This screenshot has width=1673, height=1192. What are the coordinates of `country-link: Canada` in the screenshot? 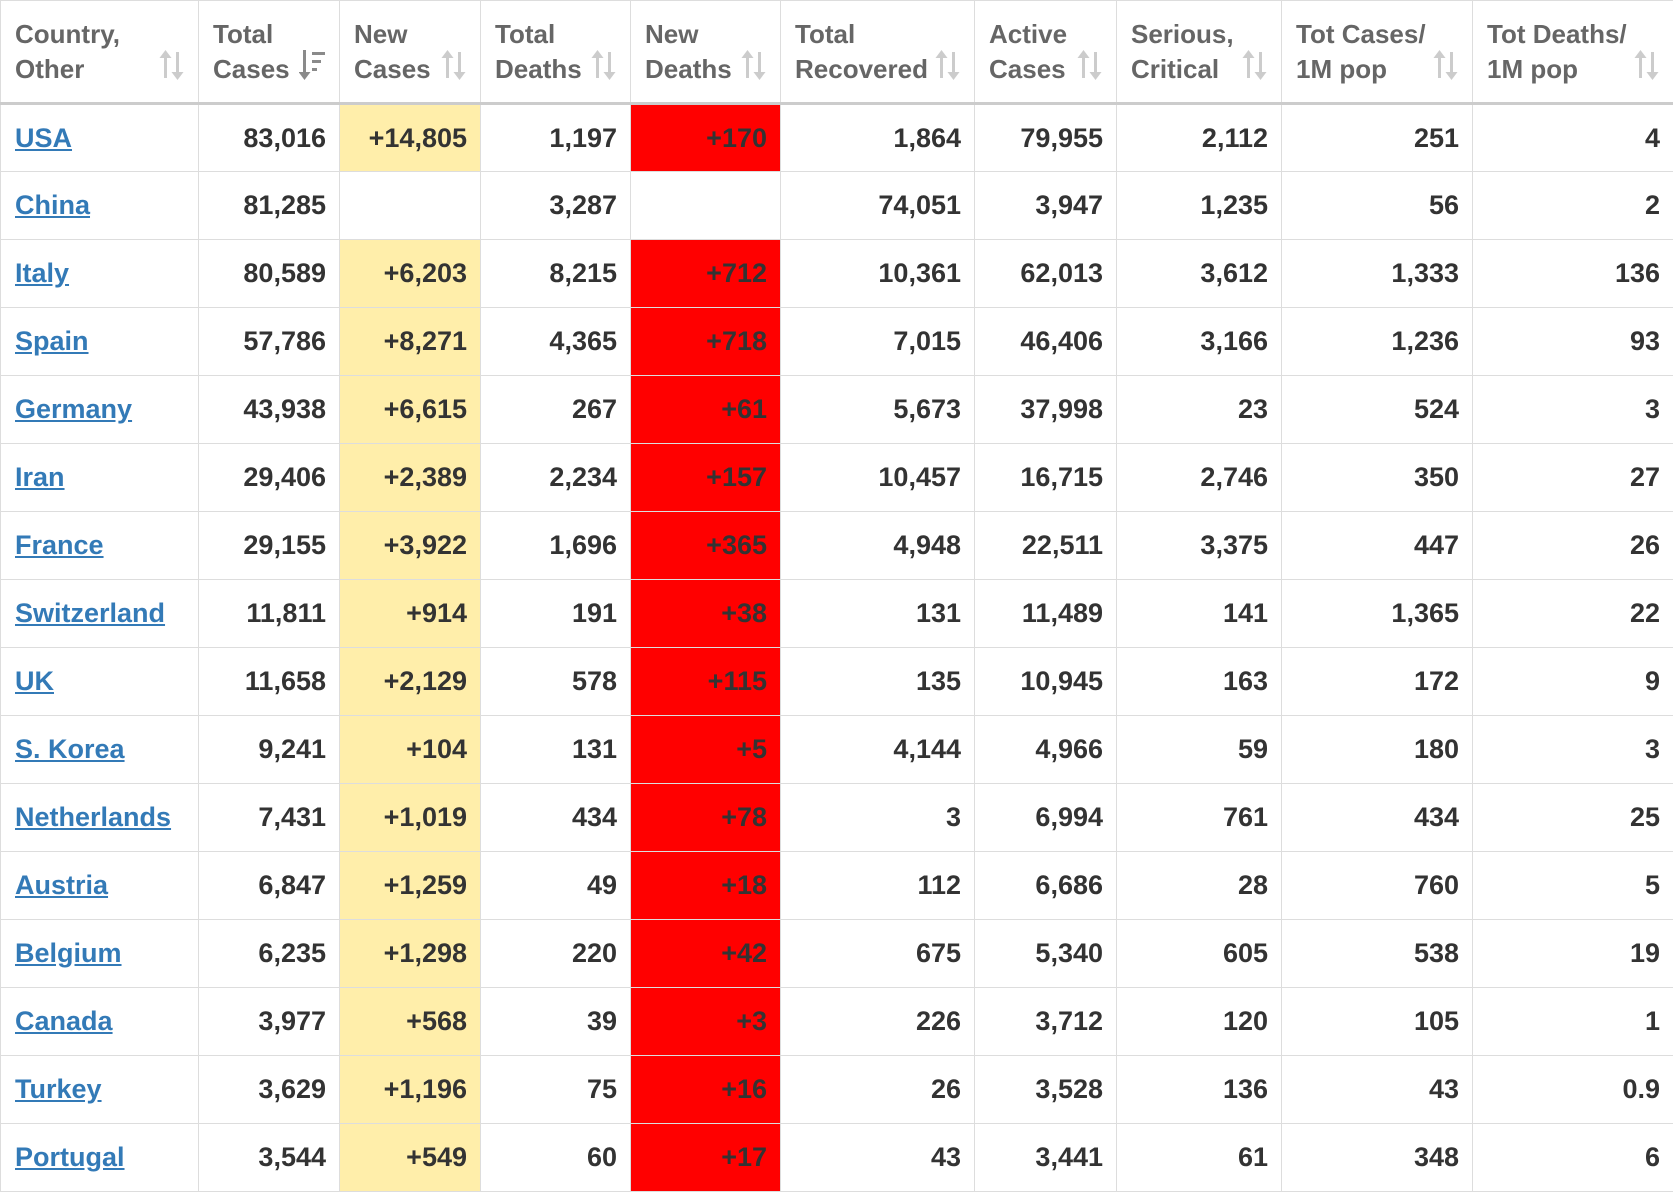 It's located at (64, 1021).